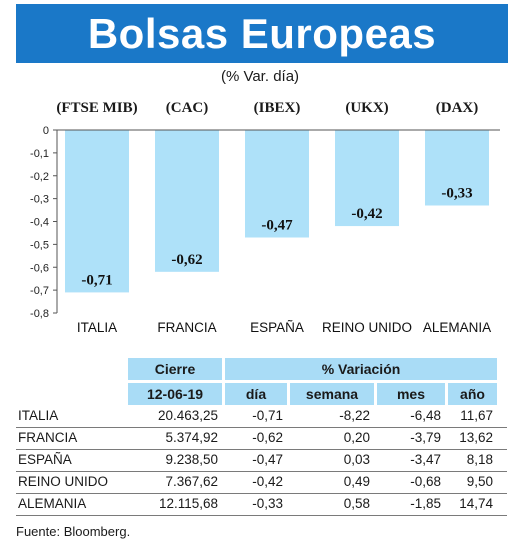 The height and width of the screenshot is (545, 520). Describe the element at coordinates (267, 503) in the screenshot. I see `cell-dia: -0,33` at that location.